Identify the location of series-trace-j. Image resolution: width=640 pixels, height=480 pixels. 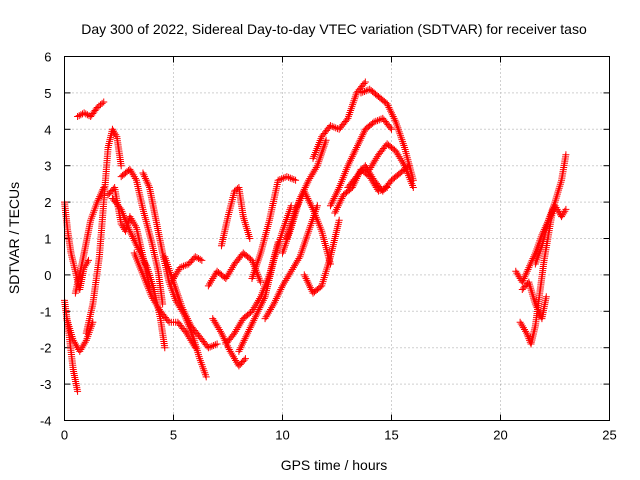
(174, 275).